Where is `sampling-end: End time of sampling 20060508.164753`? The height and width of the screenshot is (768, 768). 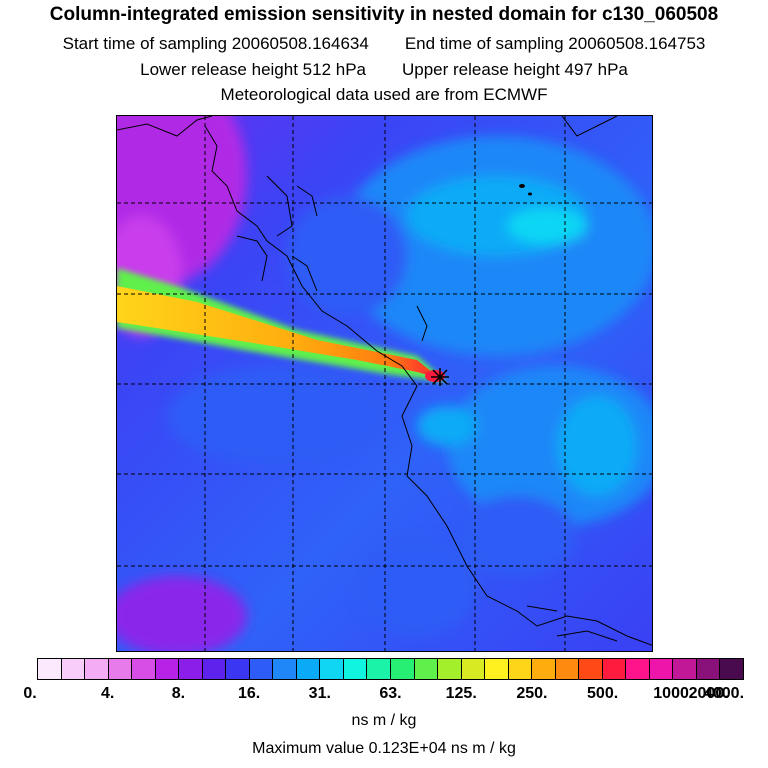 sampling-end: End time of sampling 20060508.164753 is located at coordinates (555, 43).